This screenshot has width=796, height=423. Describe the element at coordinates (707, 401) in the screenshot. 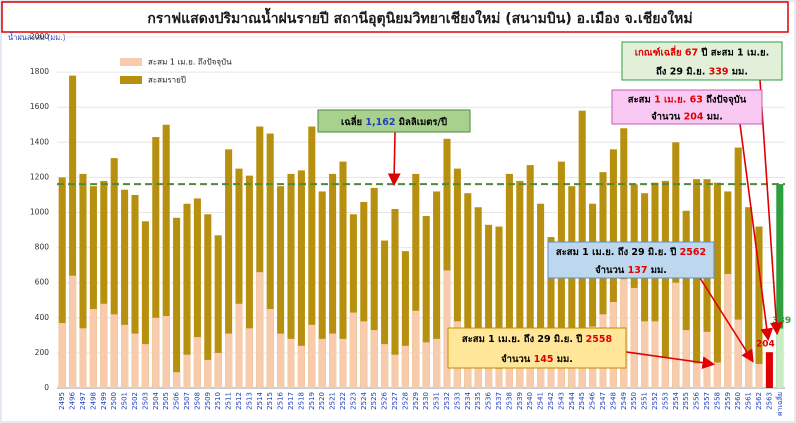

I see `x-tick-label: 2557` at that location.